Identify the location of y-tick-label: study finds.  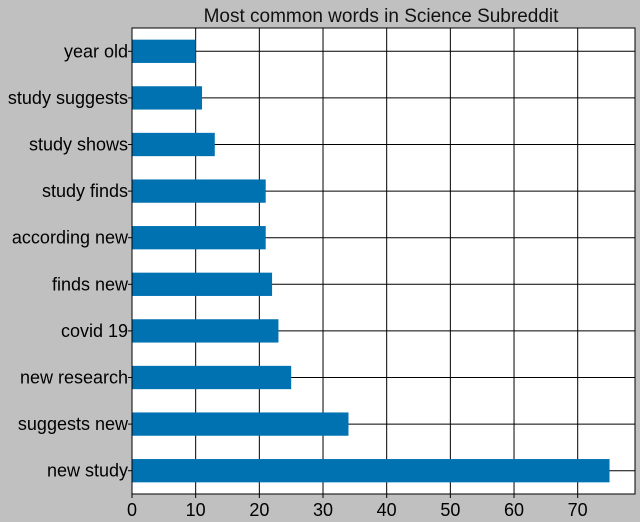
(85, 191).